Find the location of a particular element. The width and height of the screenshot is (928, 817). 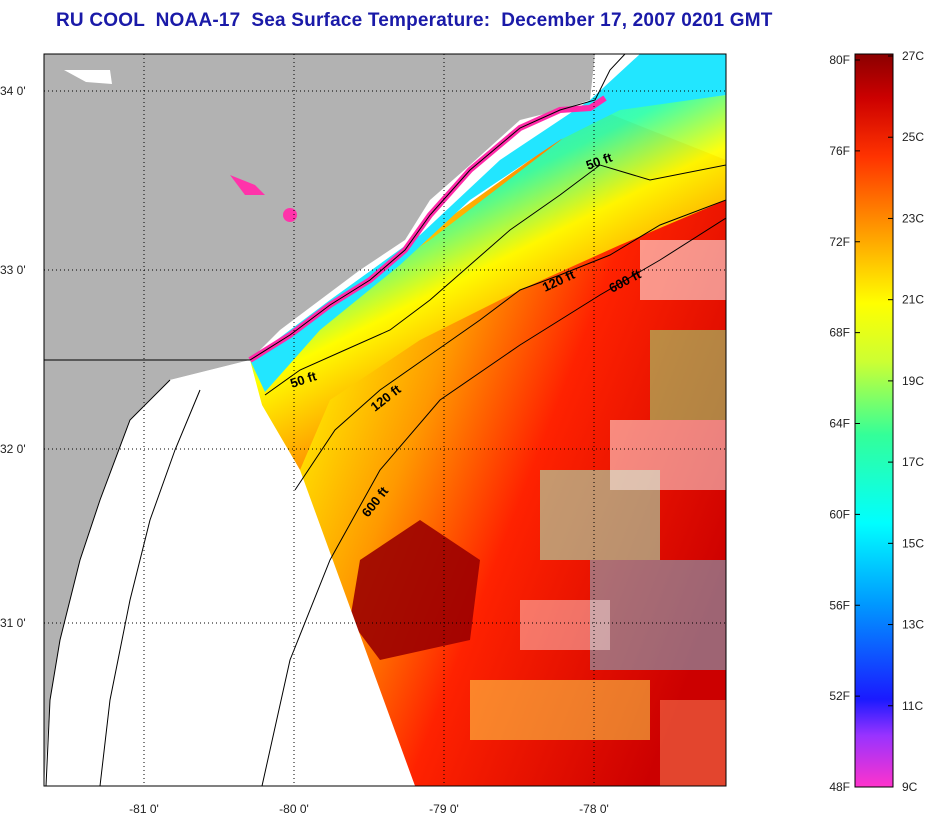

lon-tick-label: -79 0' is located at coordinates (444, 809).